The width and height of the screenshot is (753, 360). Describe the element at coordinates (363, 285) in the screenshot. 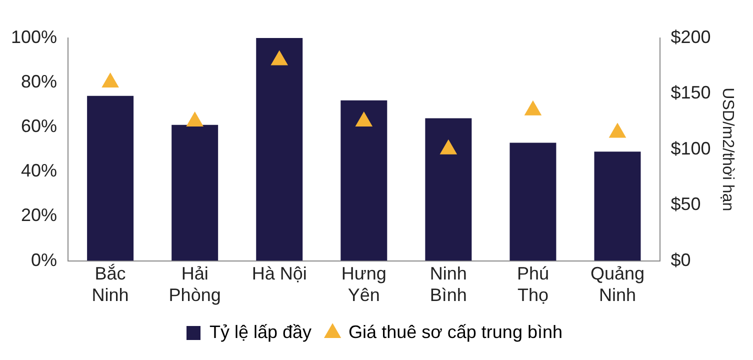

I see `x-tick-label: Hưng Yên` at that location.